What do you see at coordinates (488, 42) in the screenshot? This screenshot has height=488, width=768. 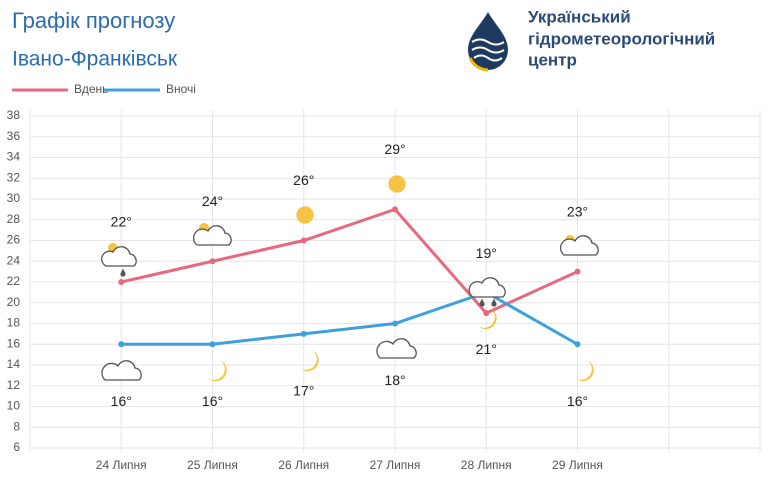 I see `logo` at bounding box center [488, 42].